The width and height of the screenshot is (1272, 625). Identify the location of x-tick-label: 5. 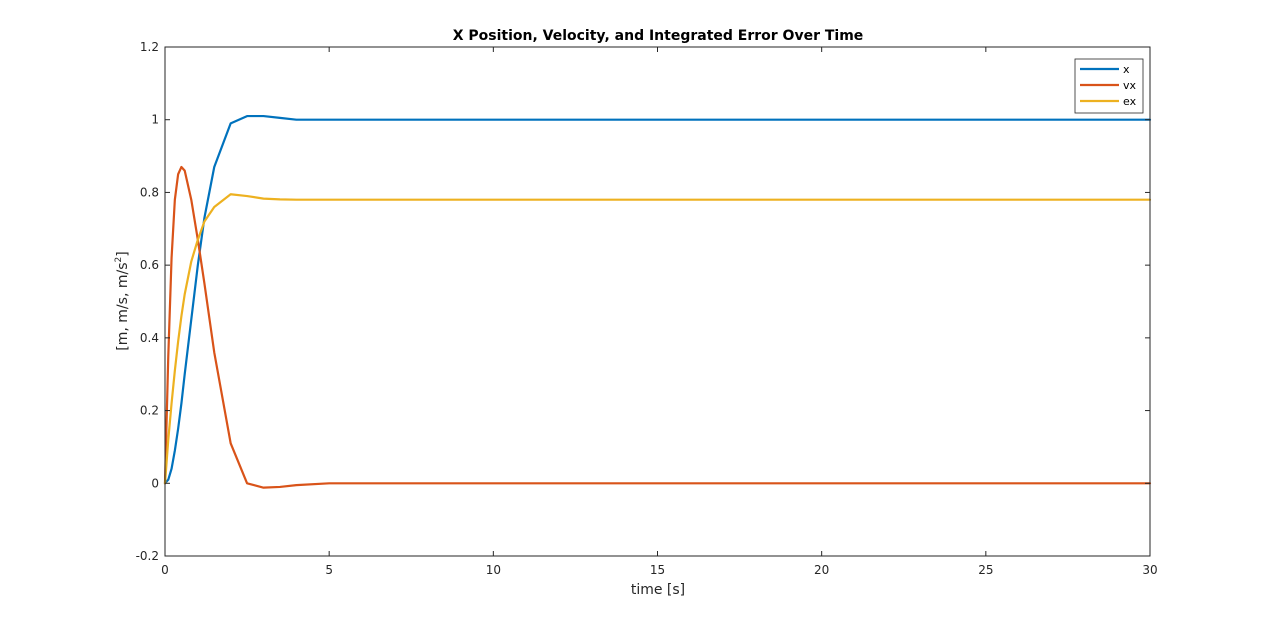
(329, 570).